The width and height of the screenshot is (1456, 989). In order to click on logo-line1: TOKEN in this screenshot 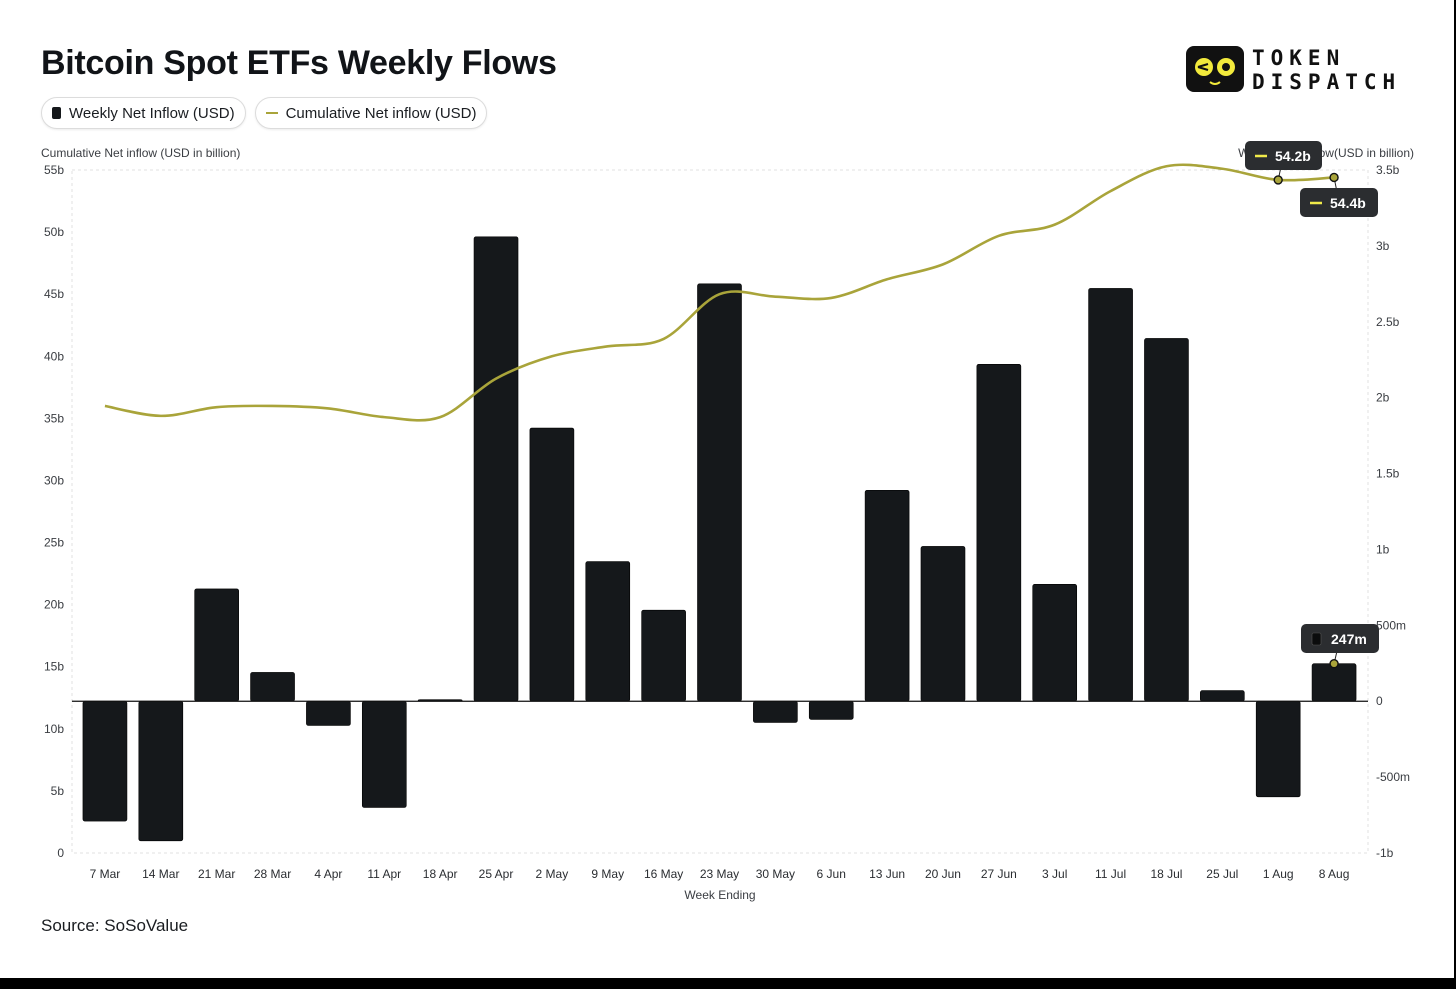, I will do `click(1299, 58)`.